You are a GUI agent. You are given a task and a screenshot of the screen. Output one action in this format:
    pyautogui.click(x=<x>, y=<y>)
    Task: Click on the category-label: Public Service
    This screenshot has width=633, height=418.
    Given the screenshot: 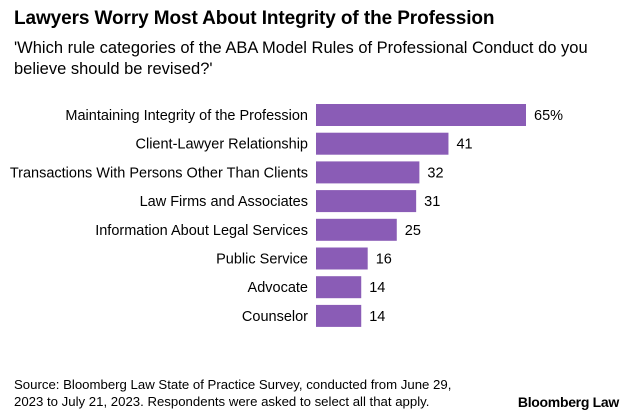 What is the action you would take?
    pyautogui.click(x=262, y=260)
    